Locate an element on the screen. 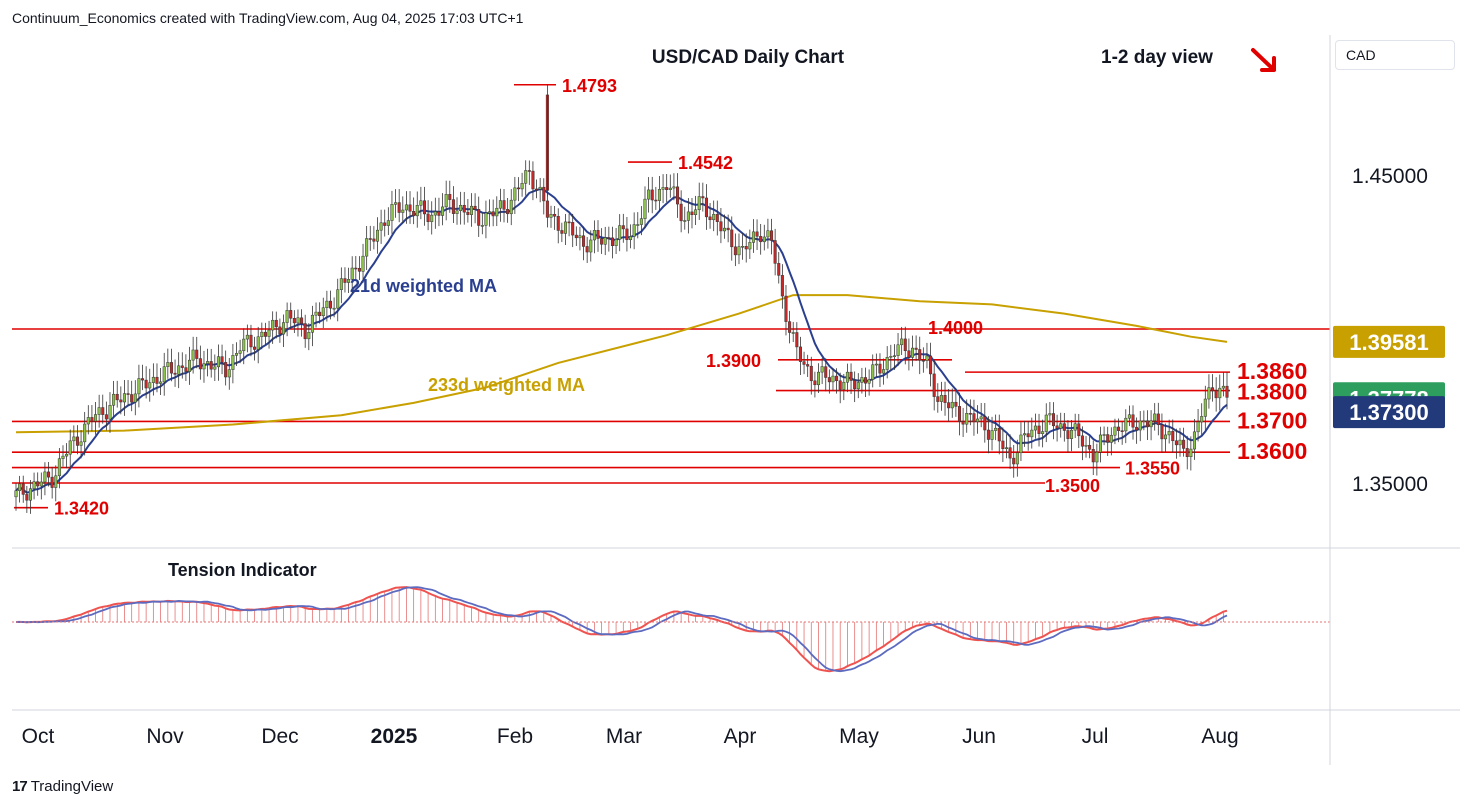  level-label: 1.3700 is located at coordinates (1272, 420).